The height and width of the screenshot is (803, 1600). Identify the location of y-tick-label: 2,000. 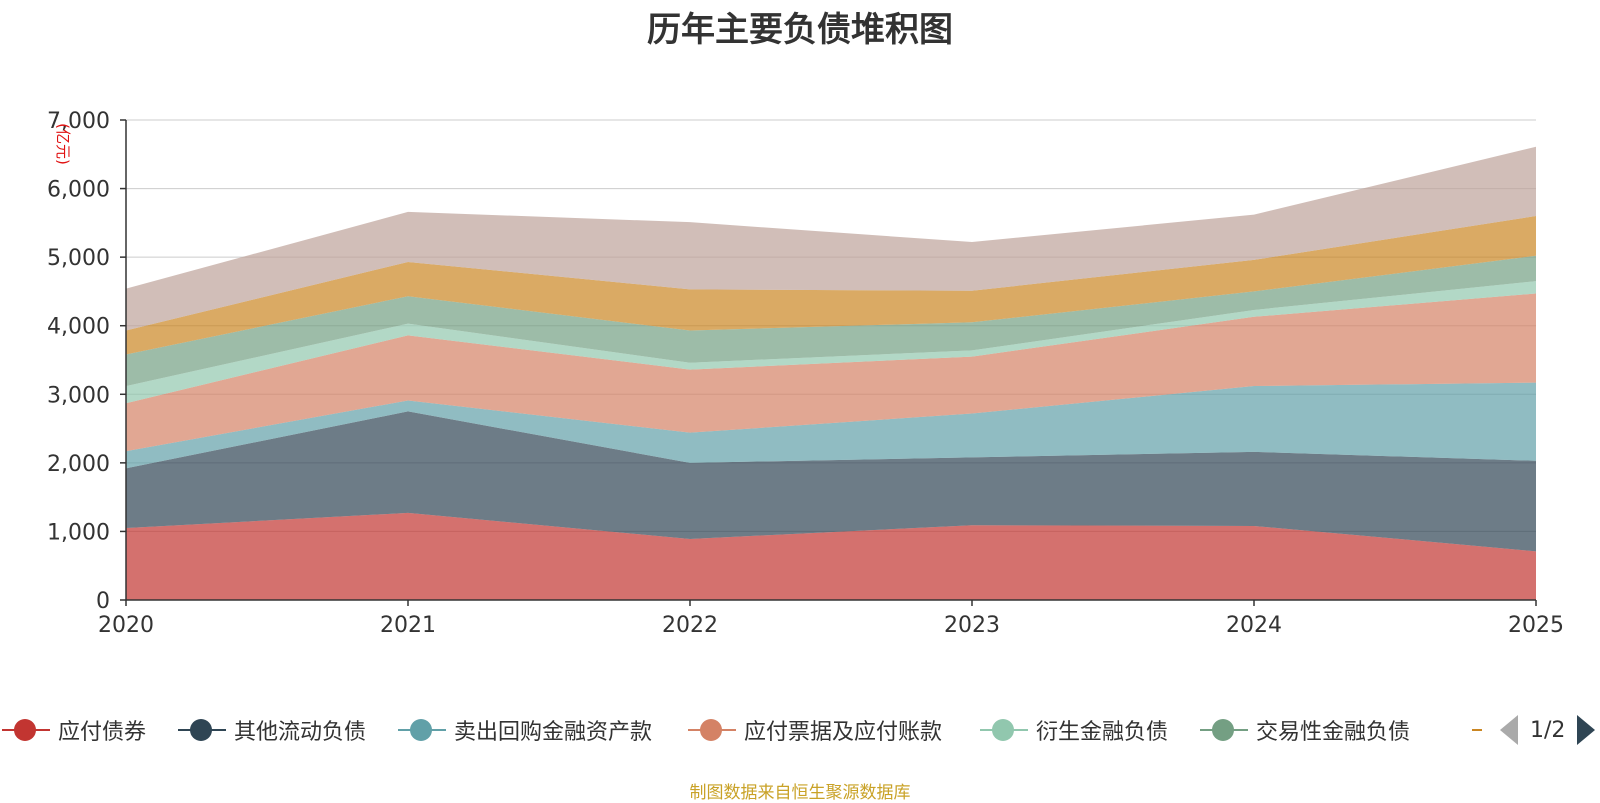
(78, 464).